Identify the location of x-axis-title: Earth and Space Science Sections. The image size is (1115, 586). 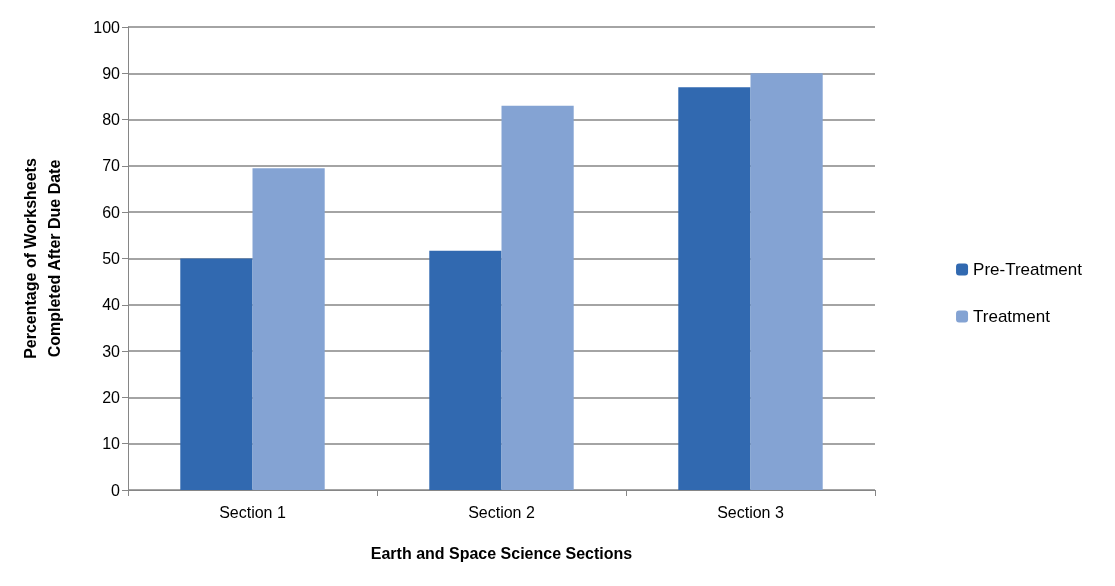
(501, 553).